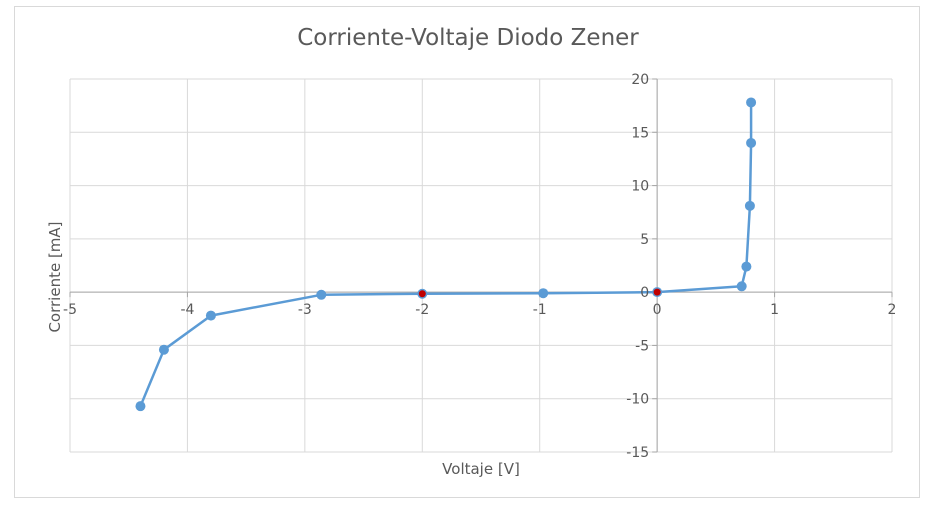  Describe the element at coordinates (422, 310) in the screenshot. I see `x-tick-label: -2` at that location.